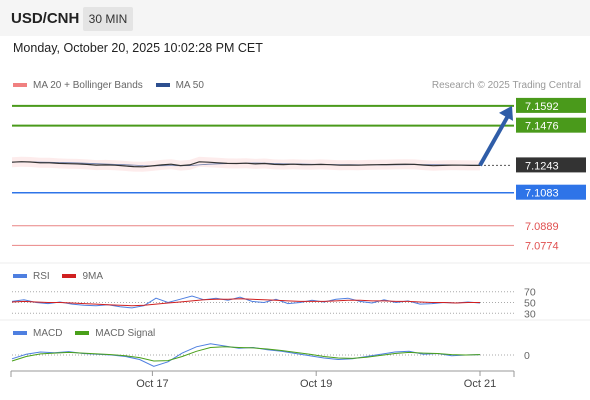  Describe the element at coordinates (542, 227) in the screenshot. I see `support-level-label: 7.0889` at that location.